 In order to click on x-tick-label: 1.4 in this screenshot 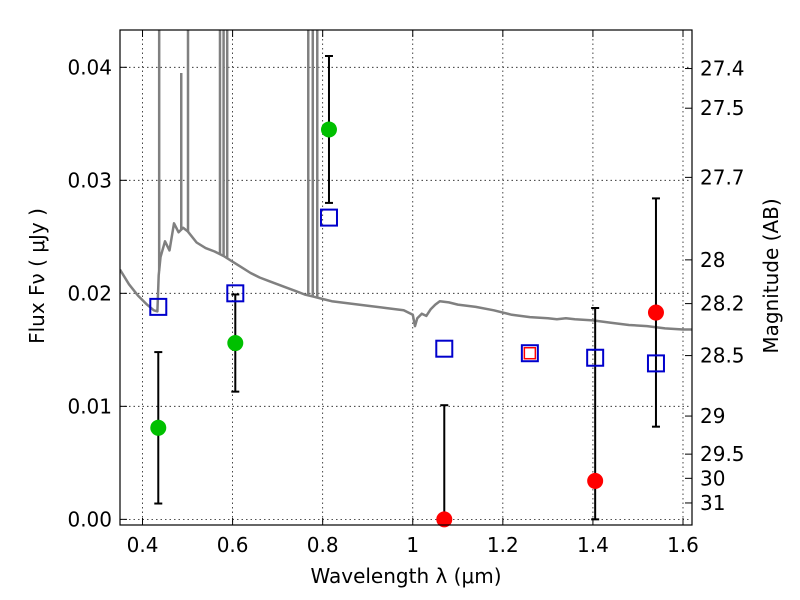, I will do `click(593, 545)`.